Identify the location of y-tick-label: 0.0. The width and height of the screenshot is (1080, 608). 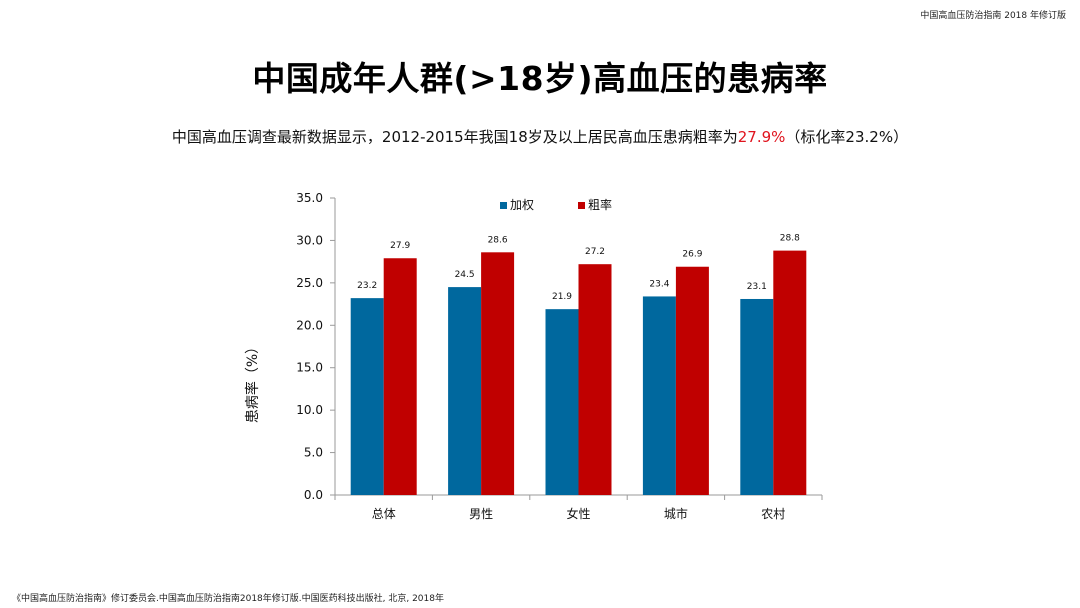
(313, 495).